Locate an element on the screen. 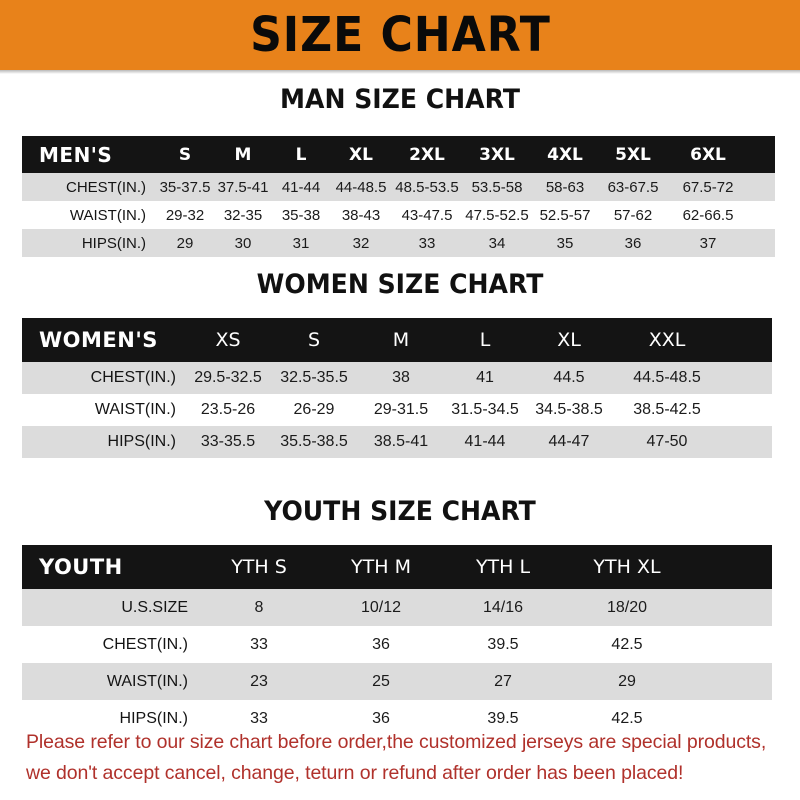 The height and width of the screenshot is (800, 800). men-cell-r0-c3: 44-48.5 is located at coordinates (361, 187).